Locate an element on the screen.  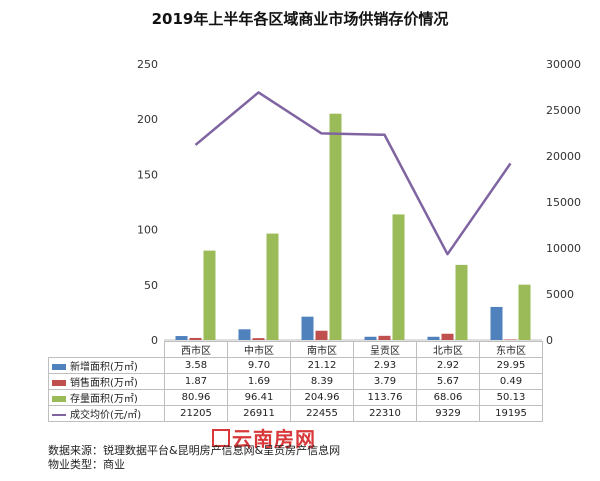
data-label: 113.76 is located at coordinates (385, 397).